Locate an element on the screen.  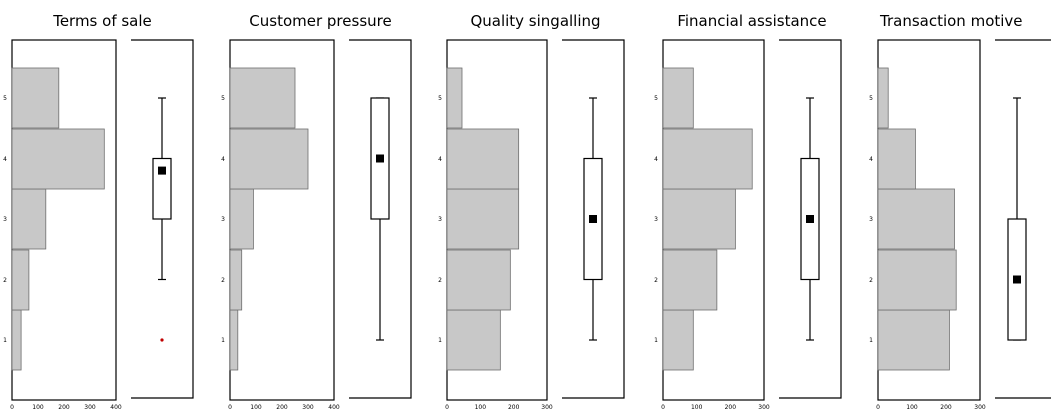
boxplot-box is located at coordinates (162, 188).